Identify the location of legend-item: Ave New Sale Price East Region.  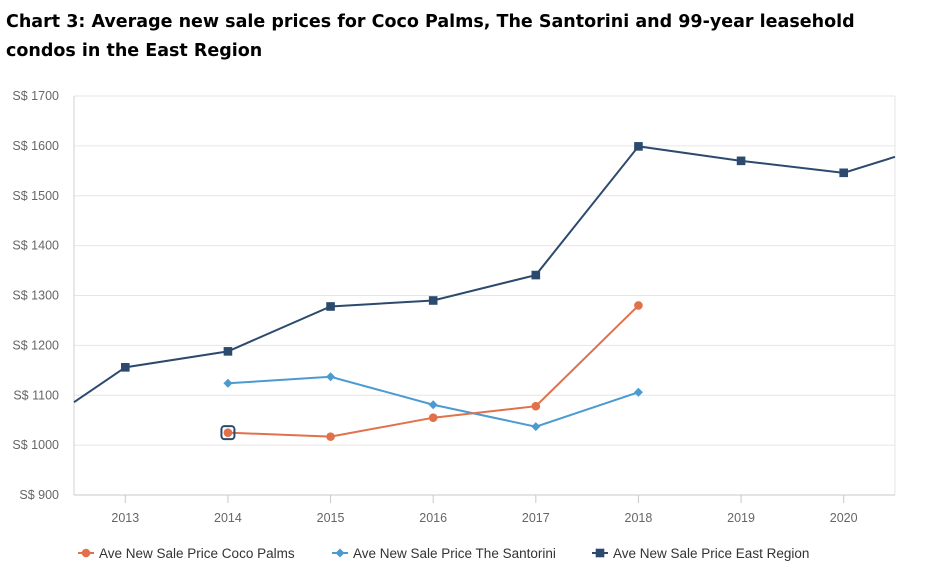
(700, 553).